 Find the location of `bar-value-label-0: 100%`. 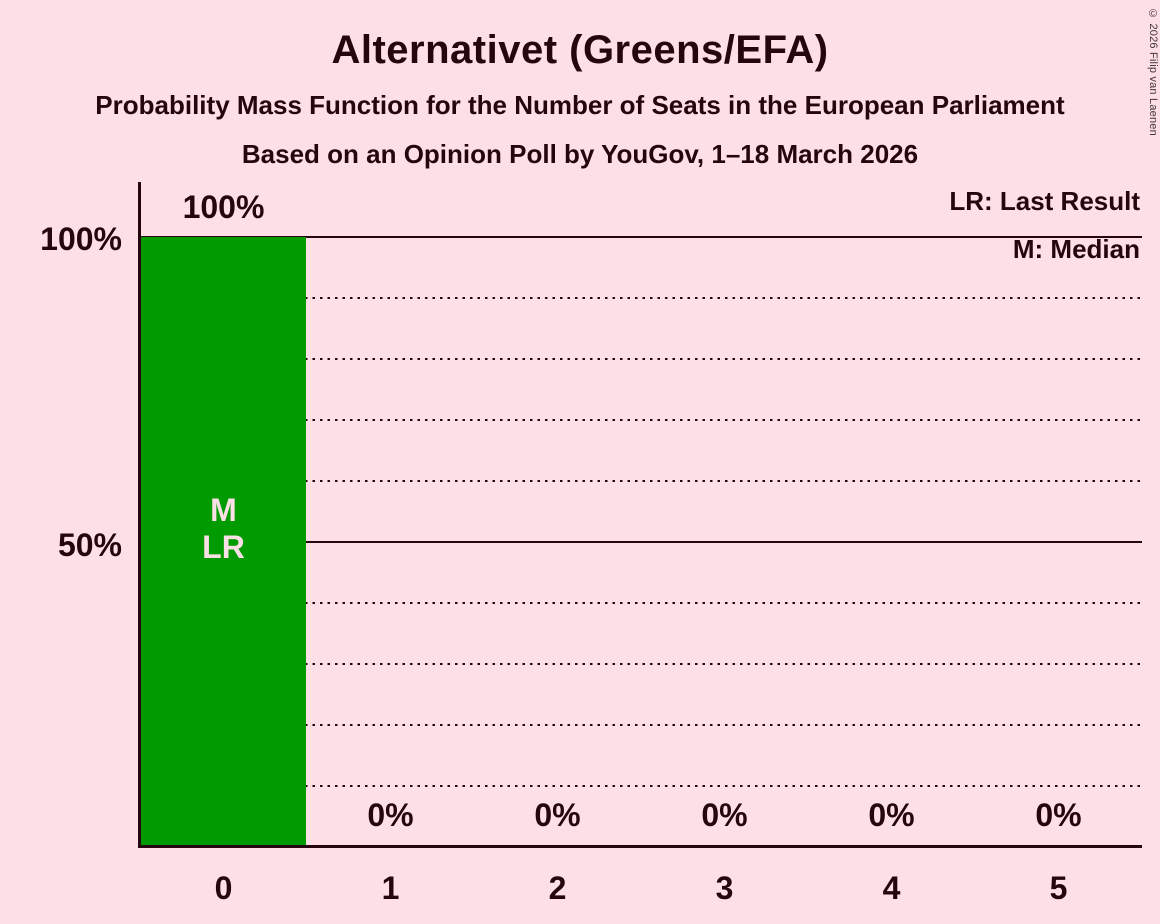

bar-value-label-0: 100% is located at coordinates (223, 207).